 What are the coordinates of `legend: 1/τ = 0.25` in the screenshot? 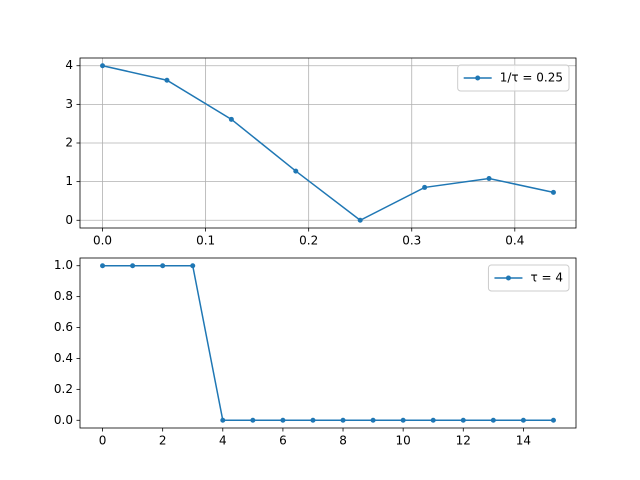 It's located at (513, 78).